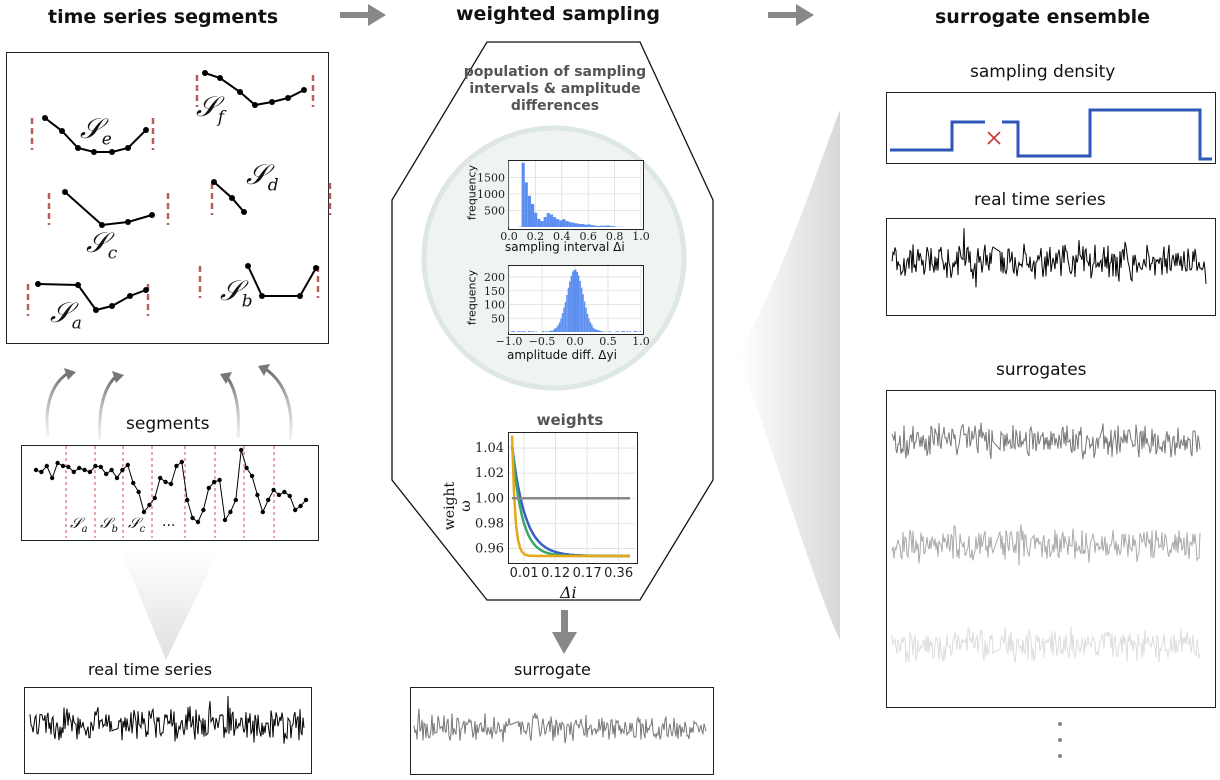 This screenshot has width=1220, height=780. What do you see at coordinates (509, 341) in the screenshot?
I see `hist2-xtick: −1.0` at bounding box center [509, 341].